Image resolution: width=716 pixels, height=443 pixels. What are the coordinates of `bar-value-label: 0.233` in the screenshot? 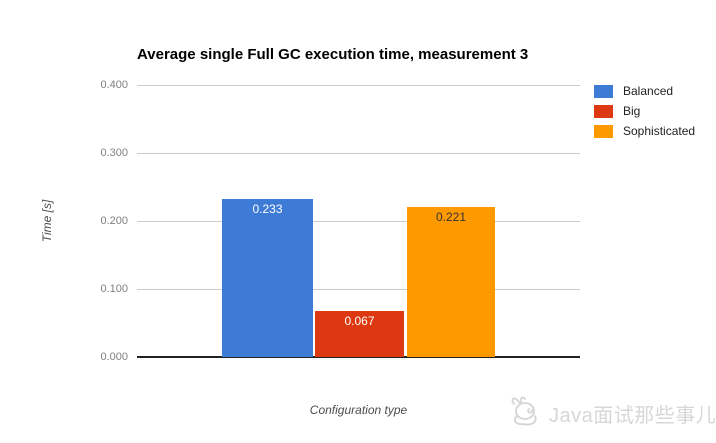 It's located at (267, 209).